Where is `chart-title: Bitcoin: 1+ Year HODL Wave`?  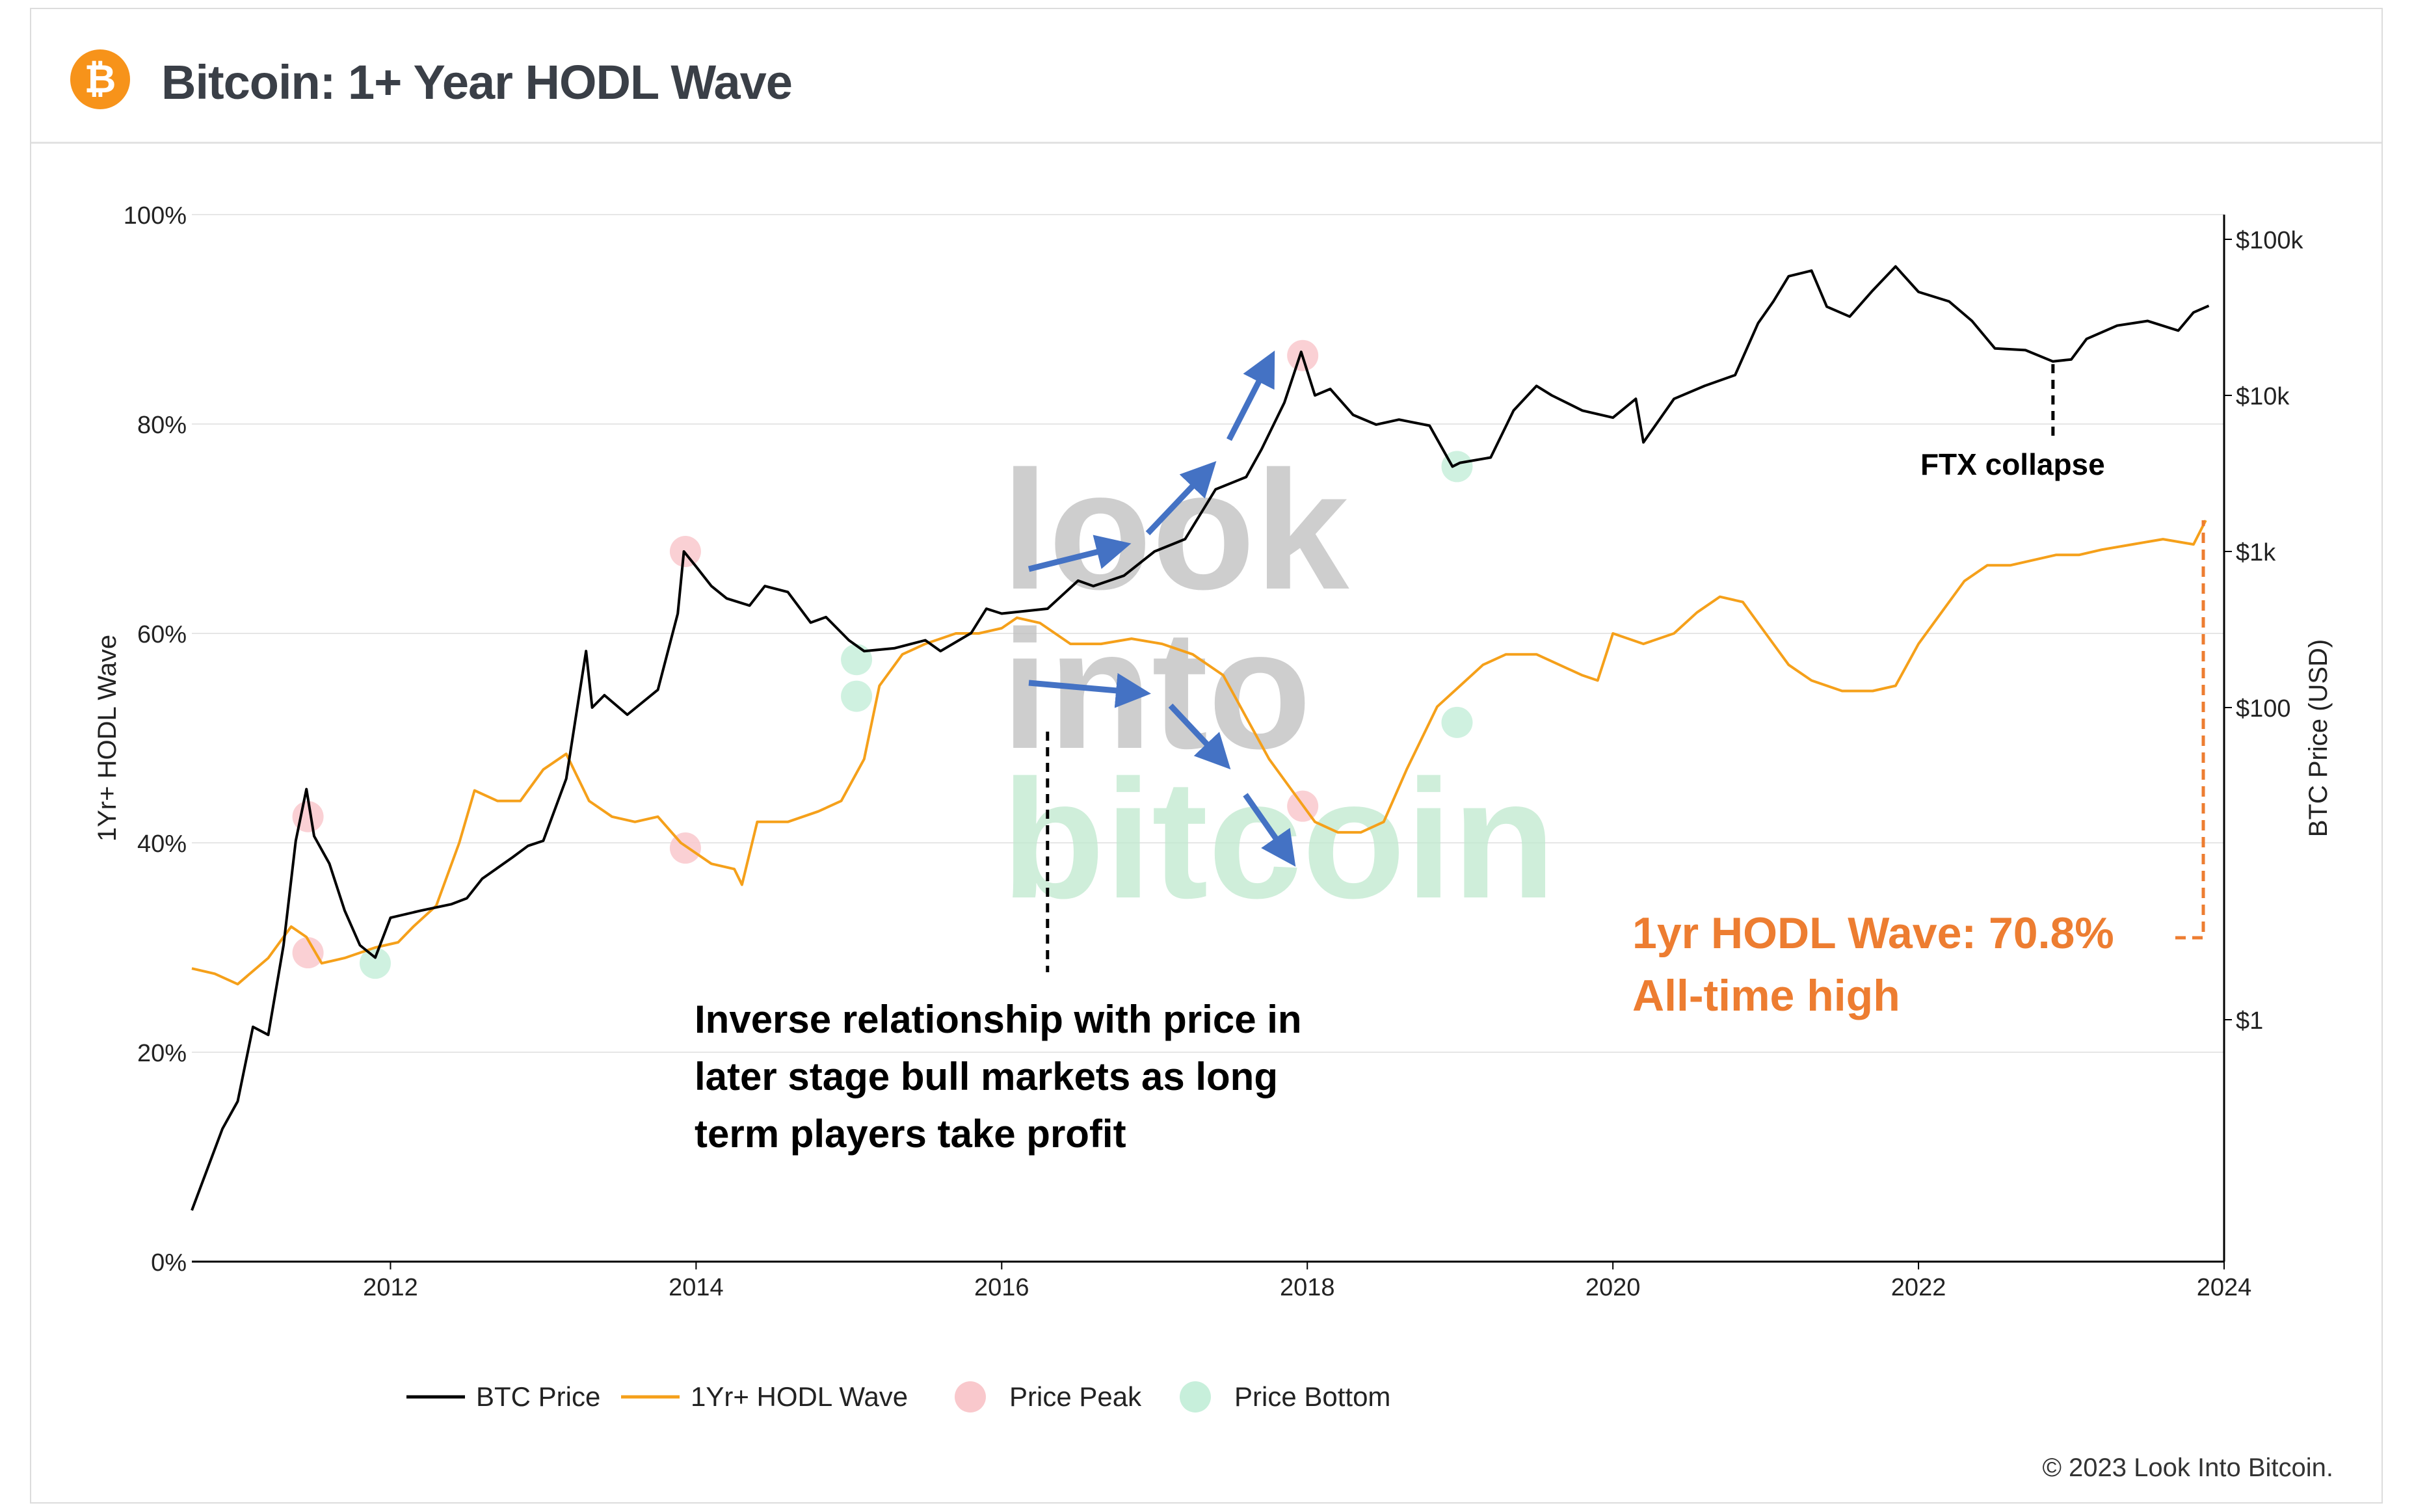
chart-title: Bitcoin: 1+ Year HODL Wave is located at coordinates (477, 82).